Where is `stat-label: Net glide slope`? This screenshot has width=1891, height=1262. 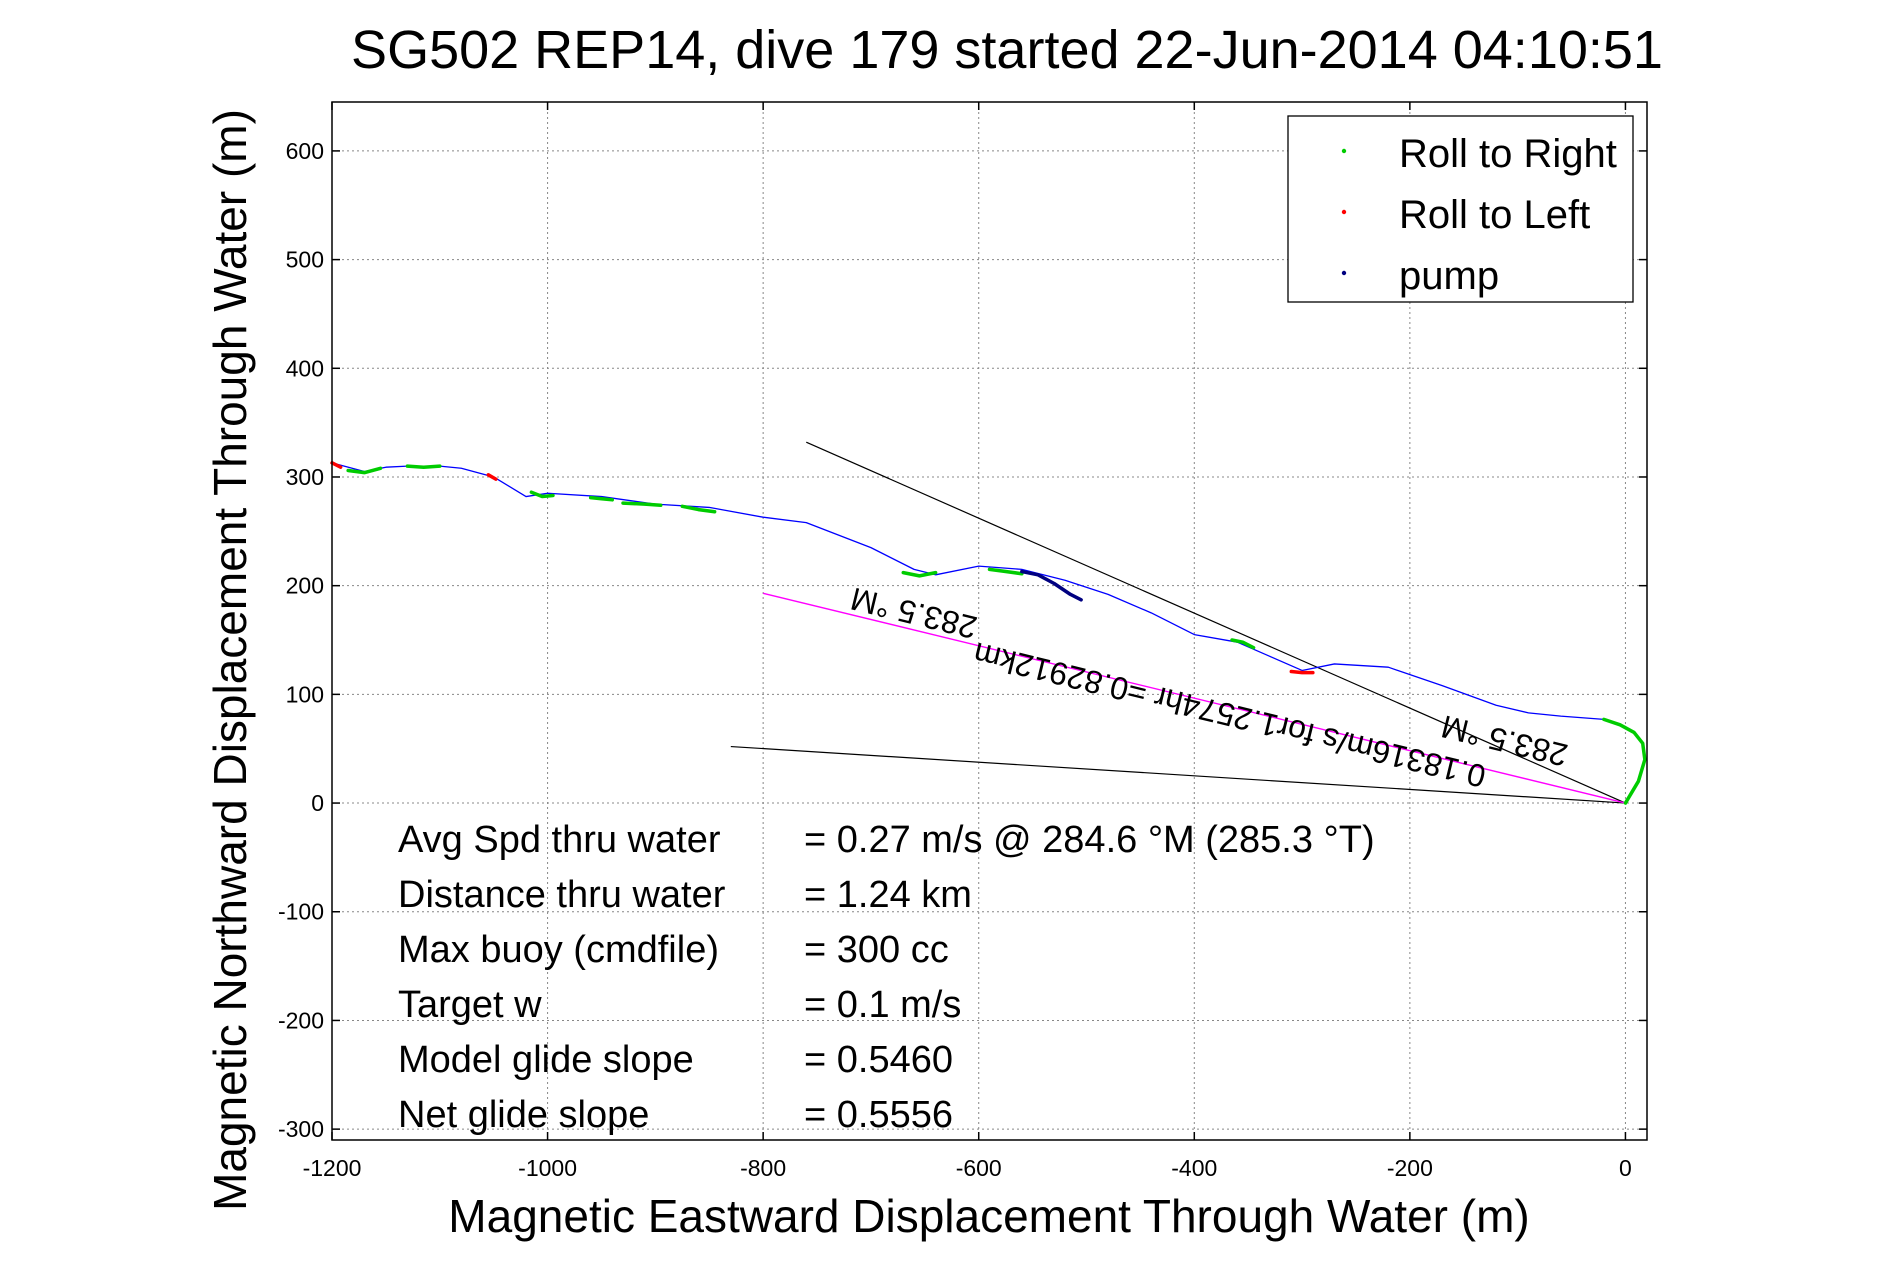 stat-label: Net glide slope is located at coordinates (523, 1115).